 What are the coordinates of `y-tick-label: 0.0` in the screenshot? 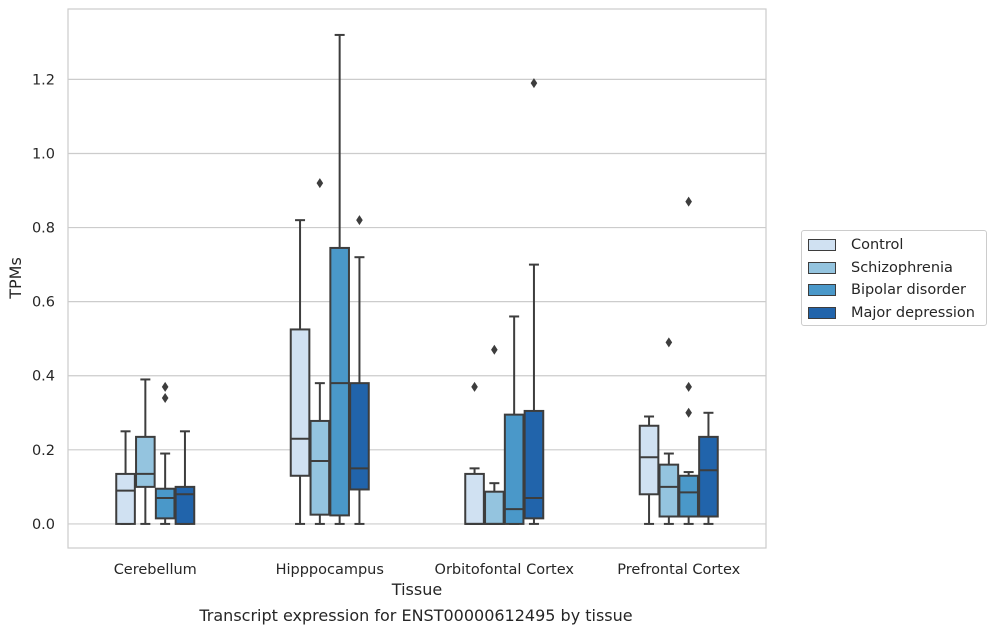 It's located at (43, 525).